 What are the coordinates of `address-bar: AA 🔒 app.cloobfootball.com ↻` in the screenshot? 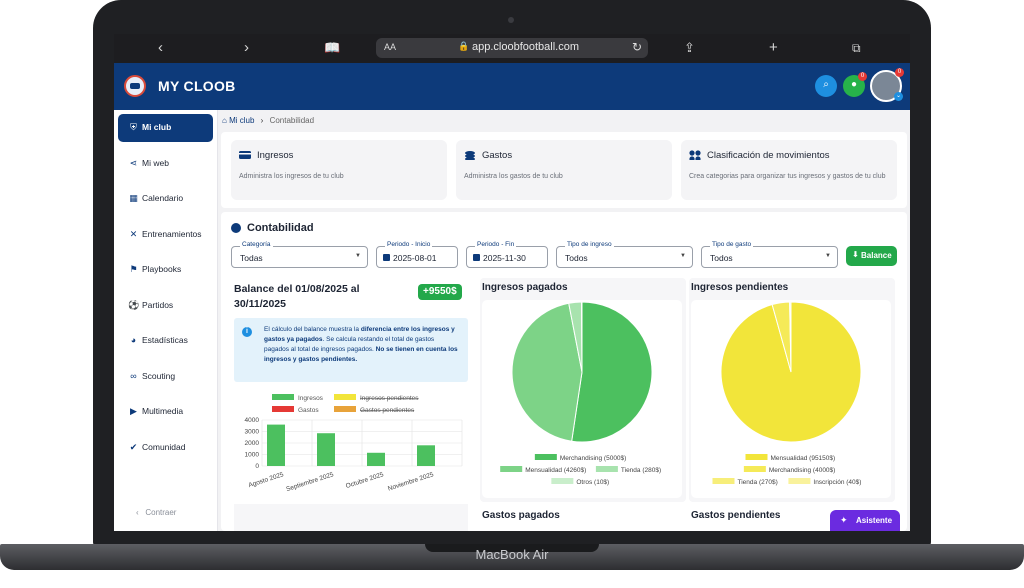 It's located at (512, 48).